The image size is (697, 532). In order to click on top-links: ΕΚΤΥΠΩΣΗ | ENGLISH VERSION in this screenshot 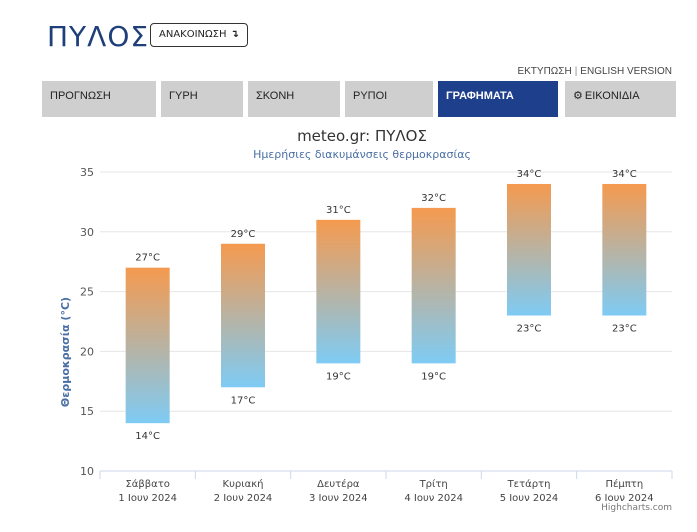, I will do `click(594, 71)`.